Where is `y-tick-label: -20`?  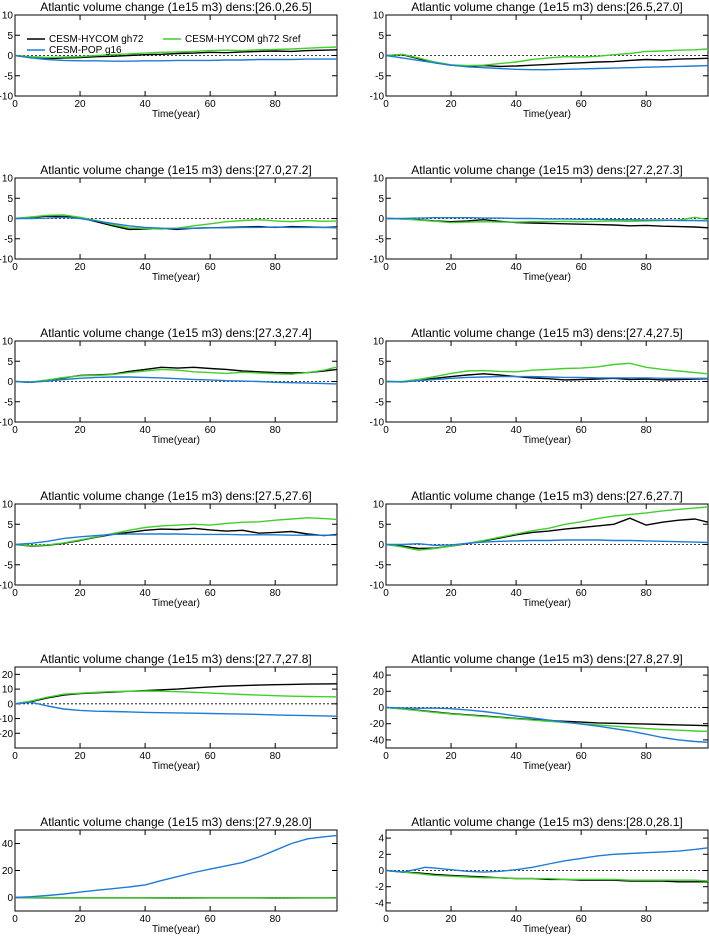 y-tick-label: -20 is located at coordinates (6, 734).